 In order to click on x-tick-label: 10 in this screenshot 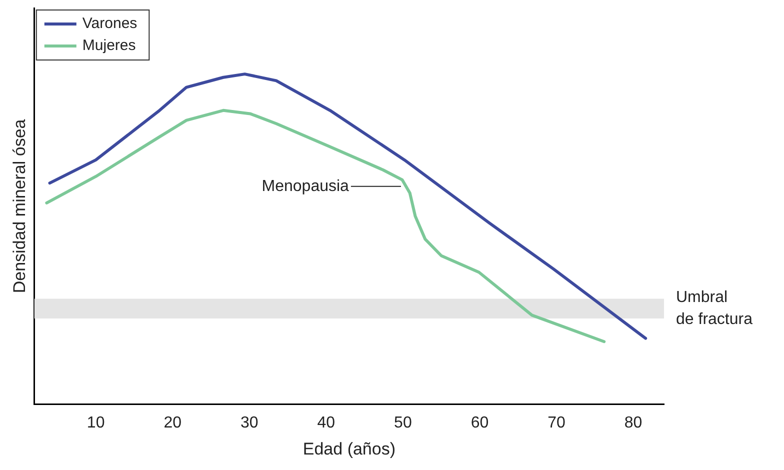, I will do `click(95, 423)`.